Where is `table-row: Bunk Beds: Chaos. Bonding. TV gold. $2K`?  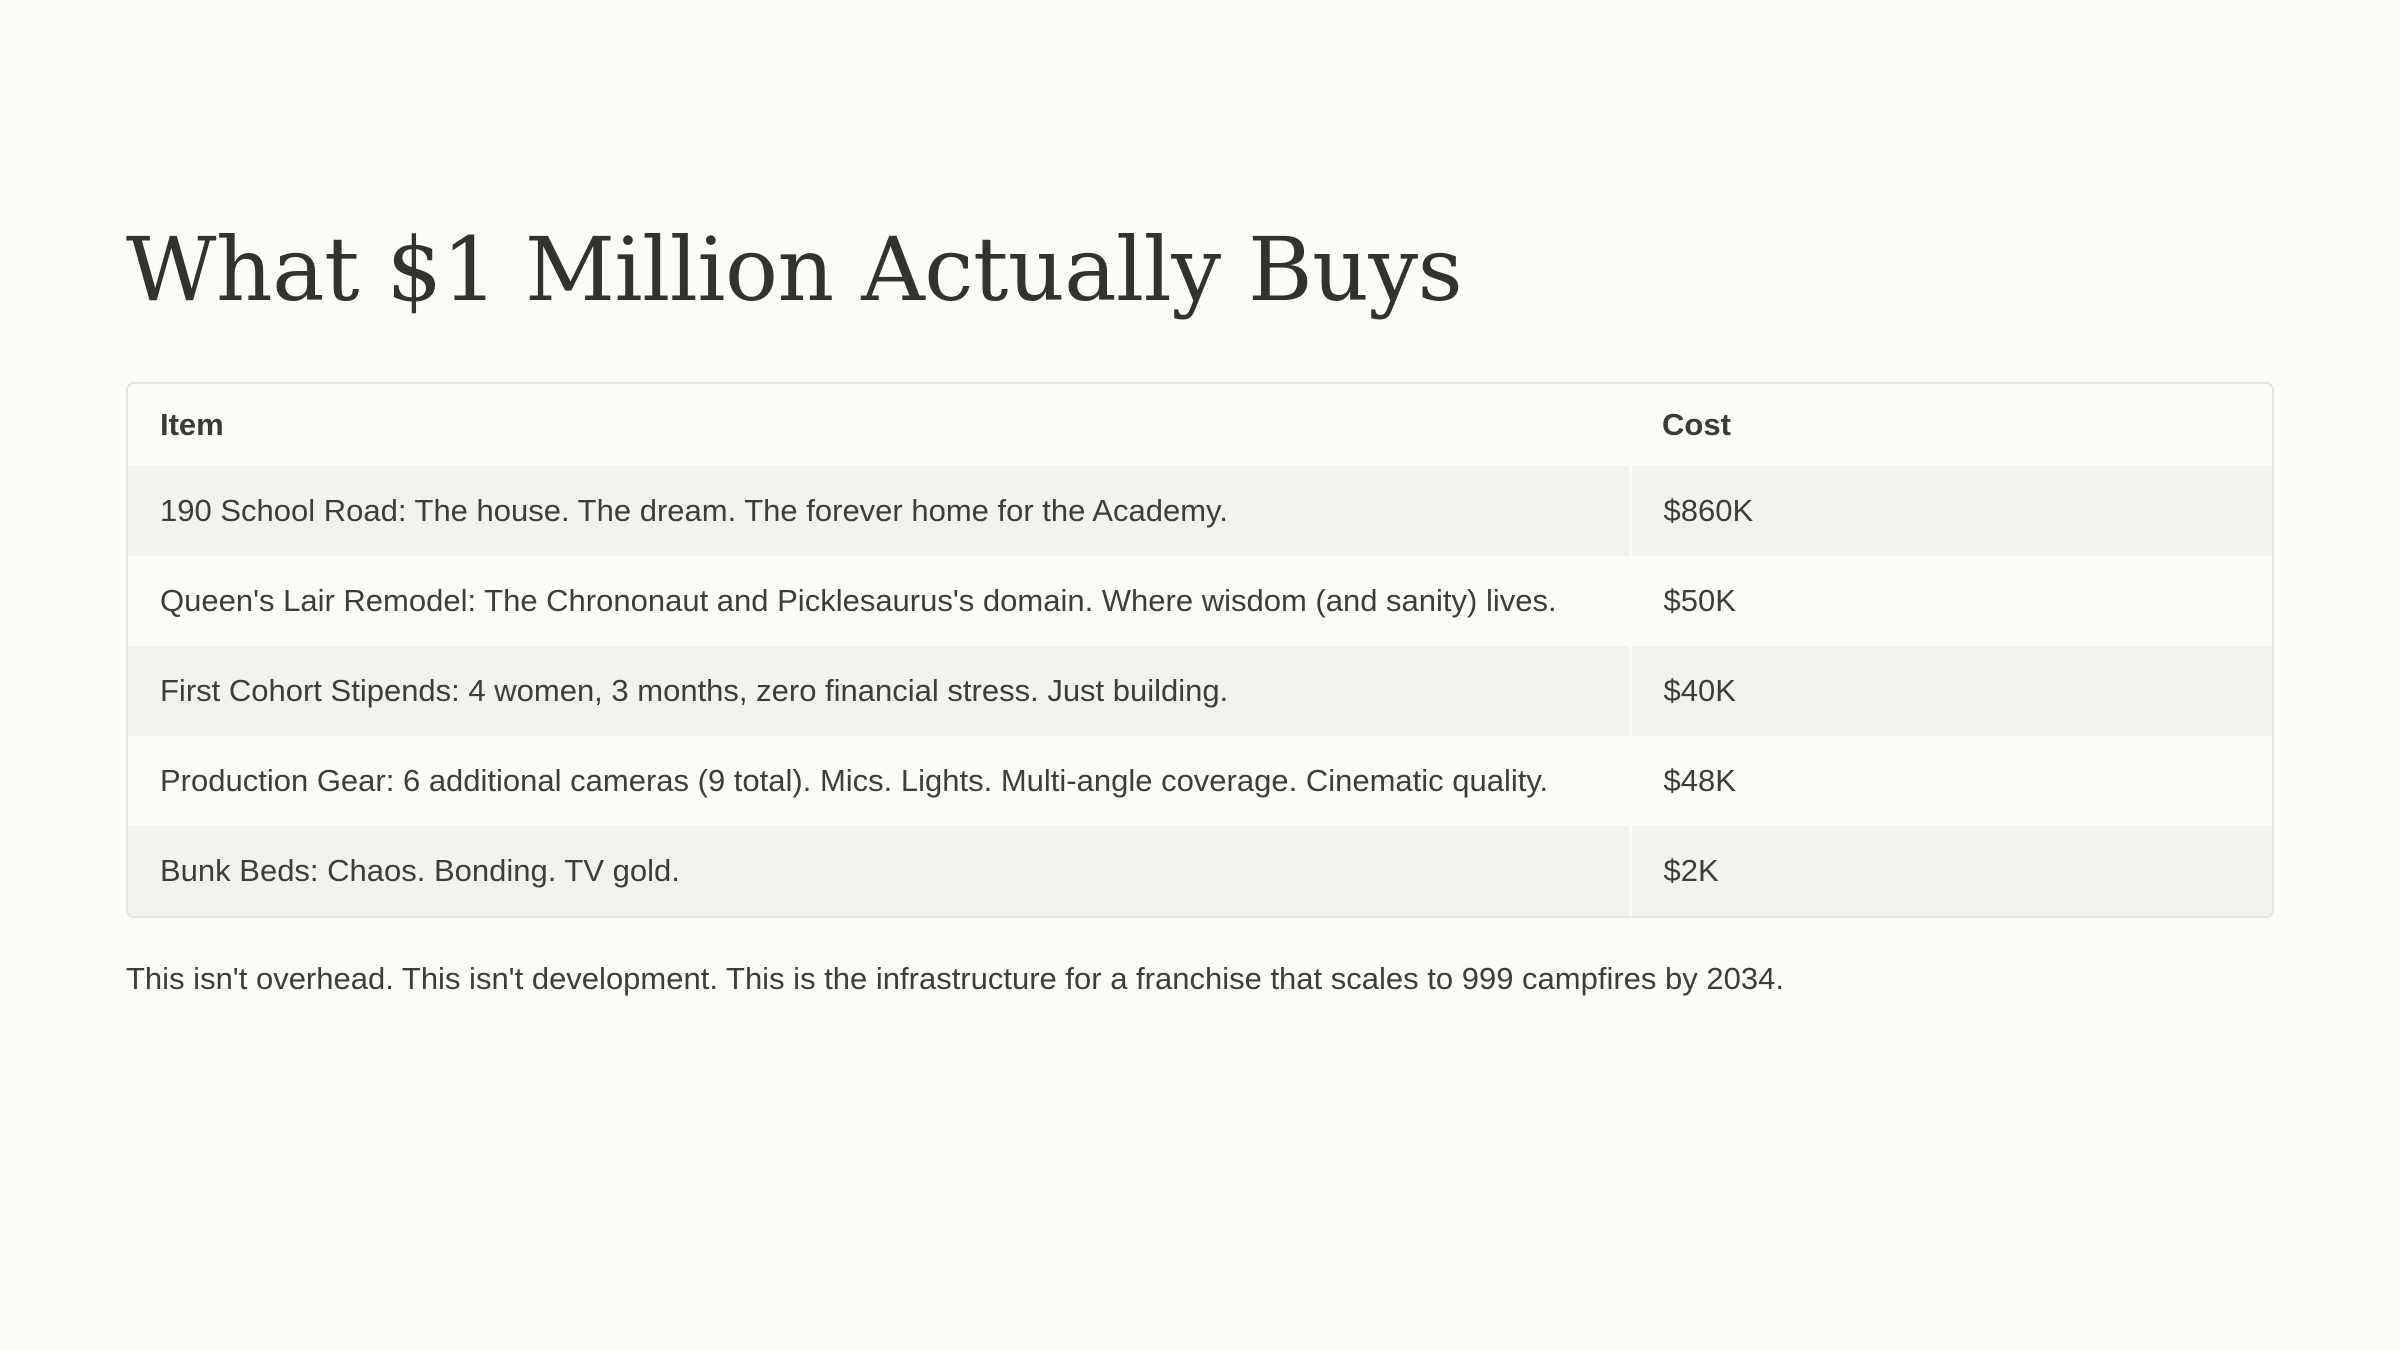
table-row: Bunk Beds: Chaos. Bonding. TV gold. $2K is located at coordinates (1200, 871).